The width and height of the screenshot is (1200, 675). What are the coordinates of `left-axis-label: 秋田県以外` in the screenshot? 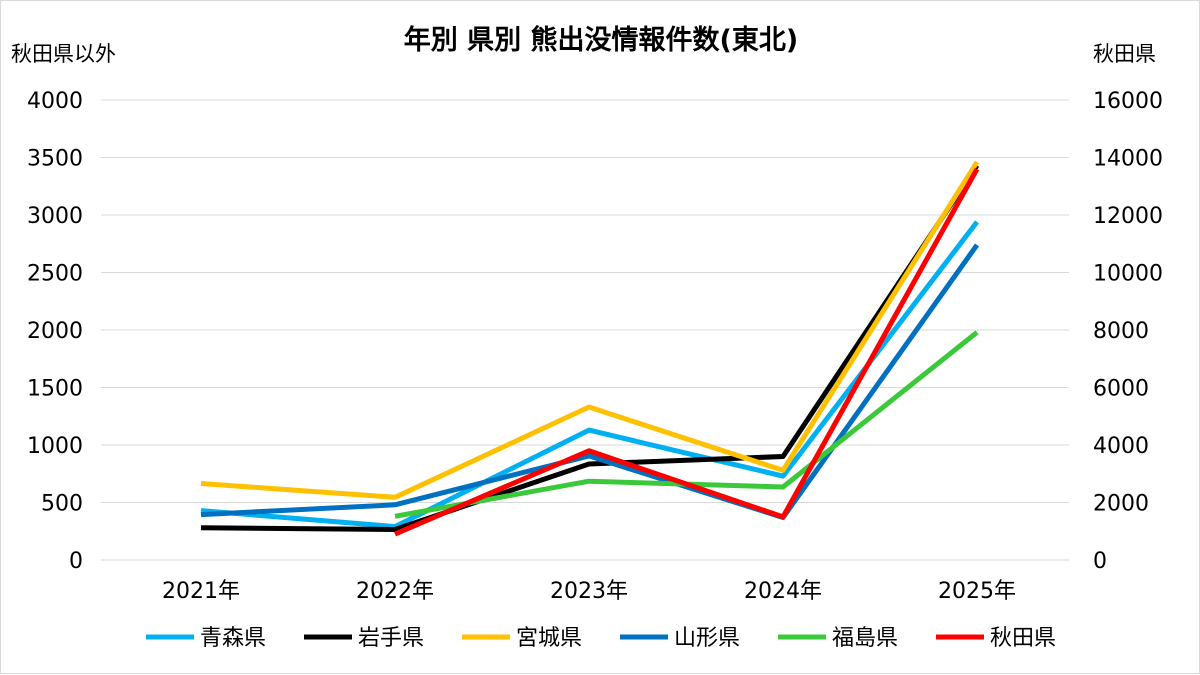 It's located at (63, 54).